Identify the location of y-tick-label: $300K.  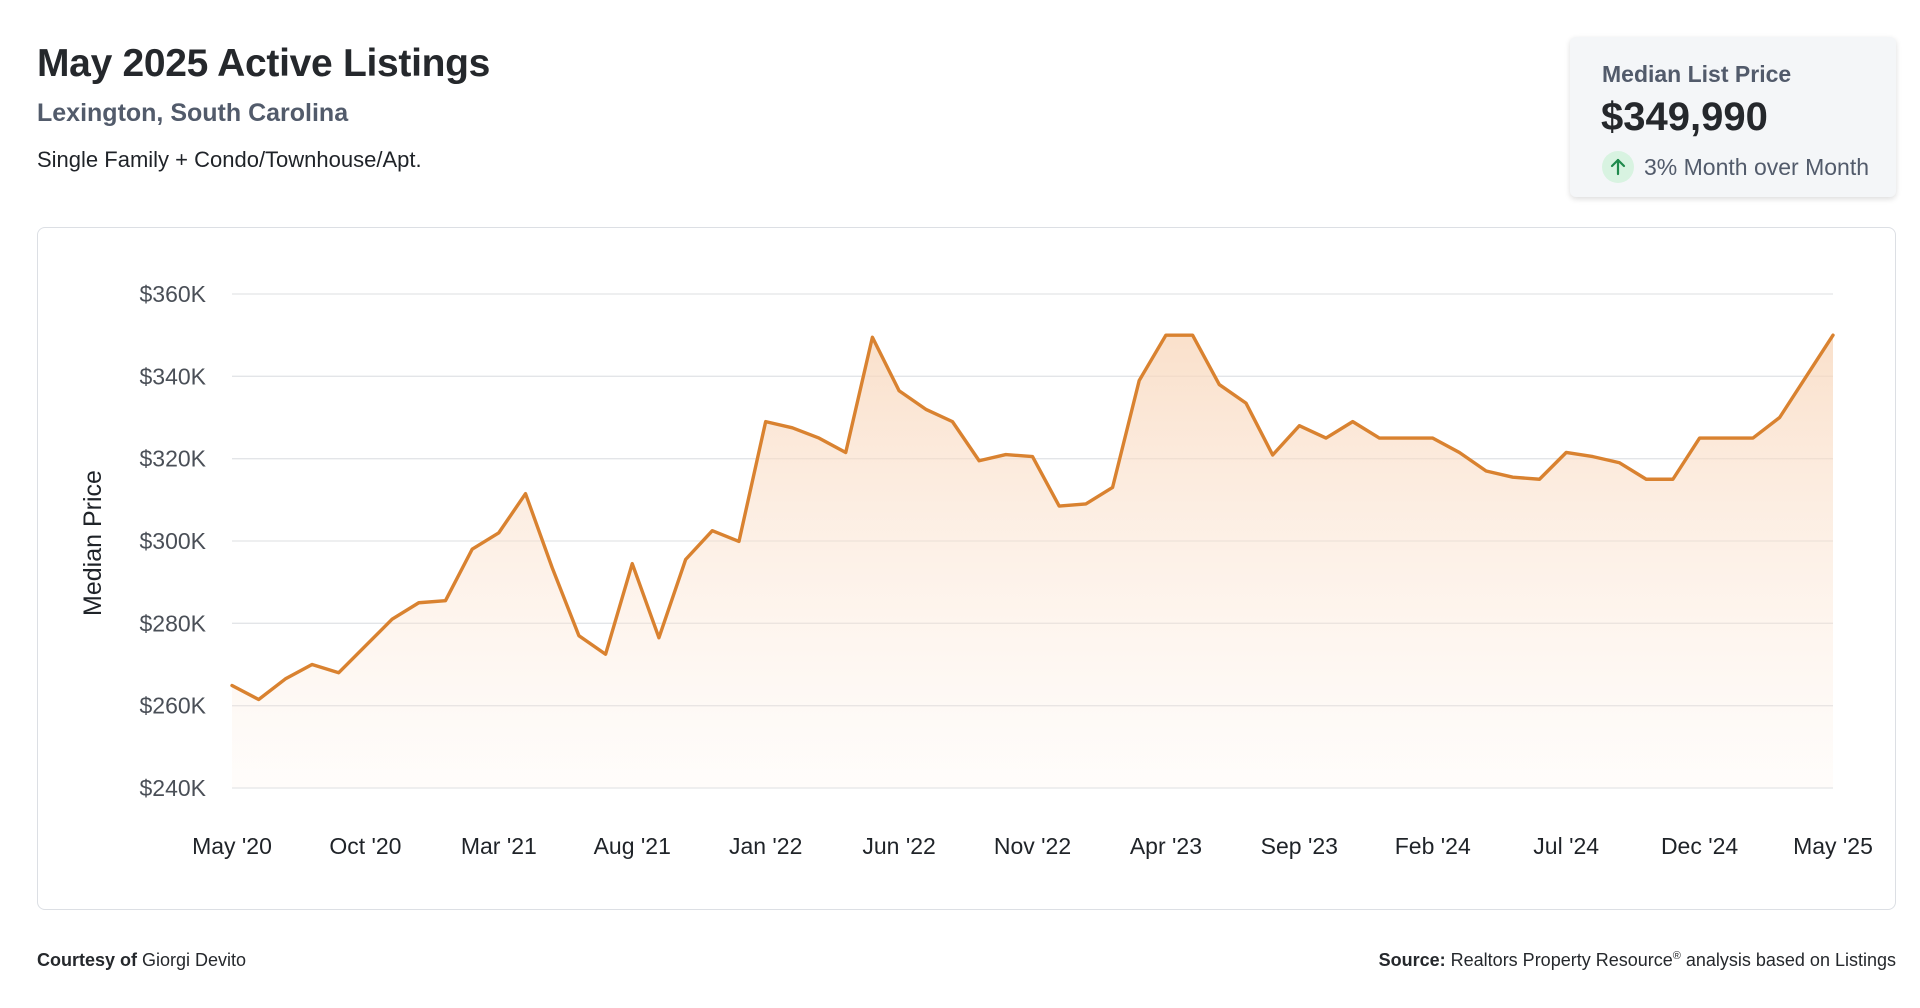
(172, 541).